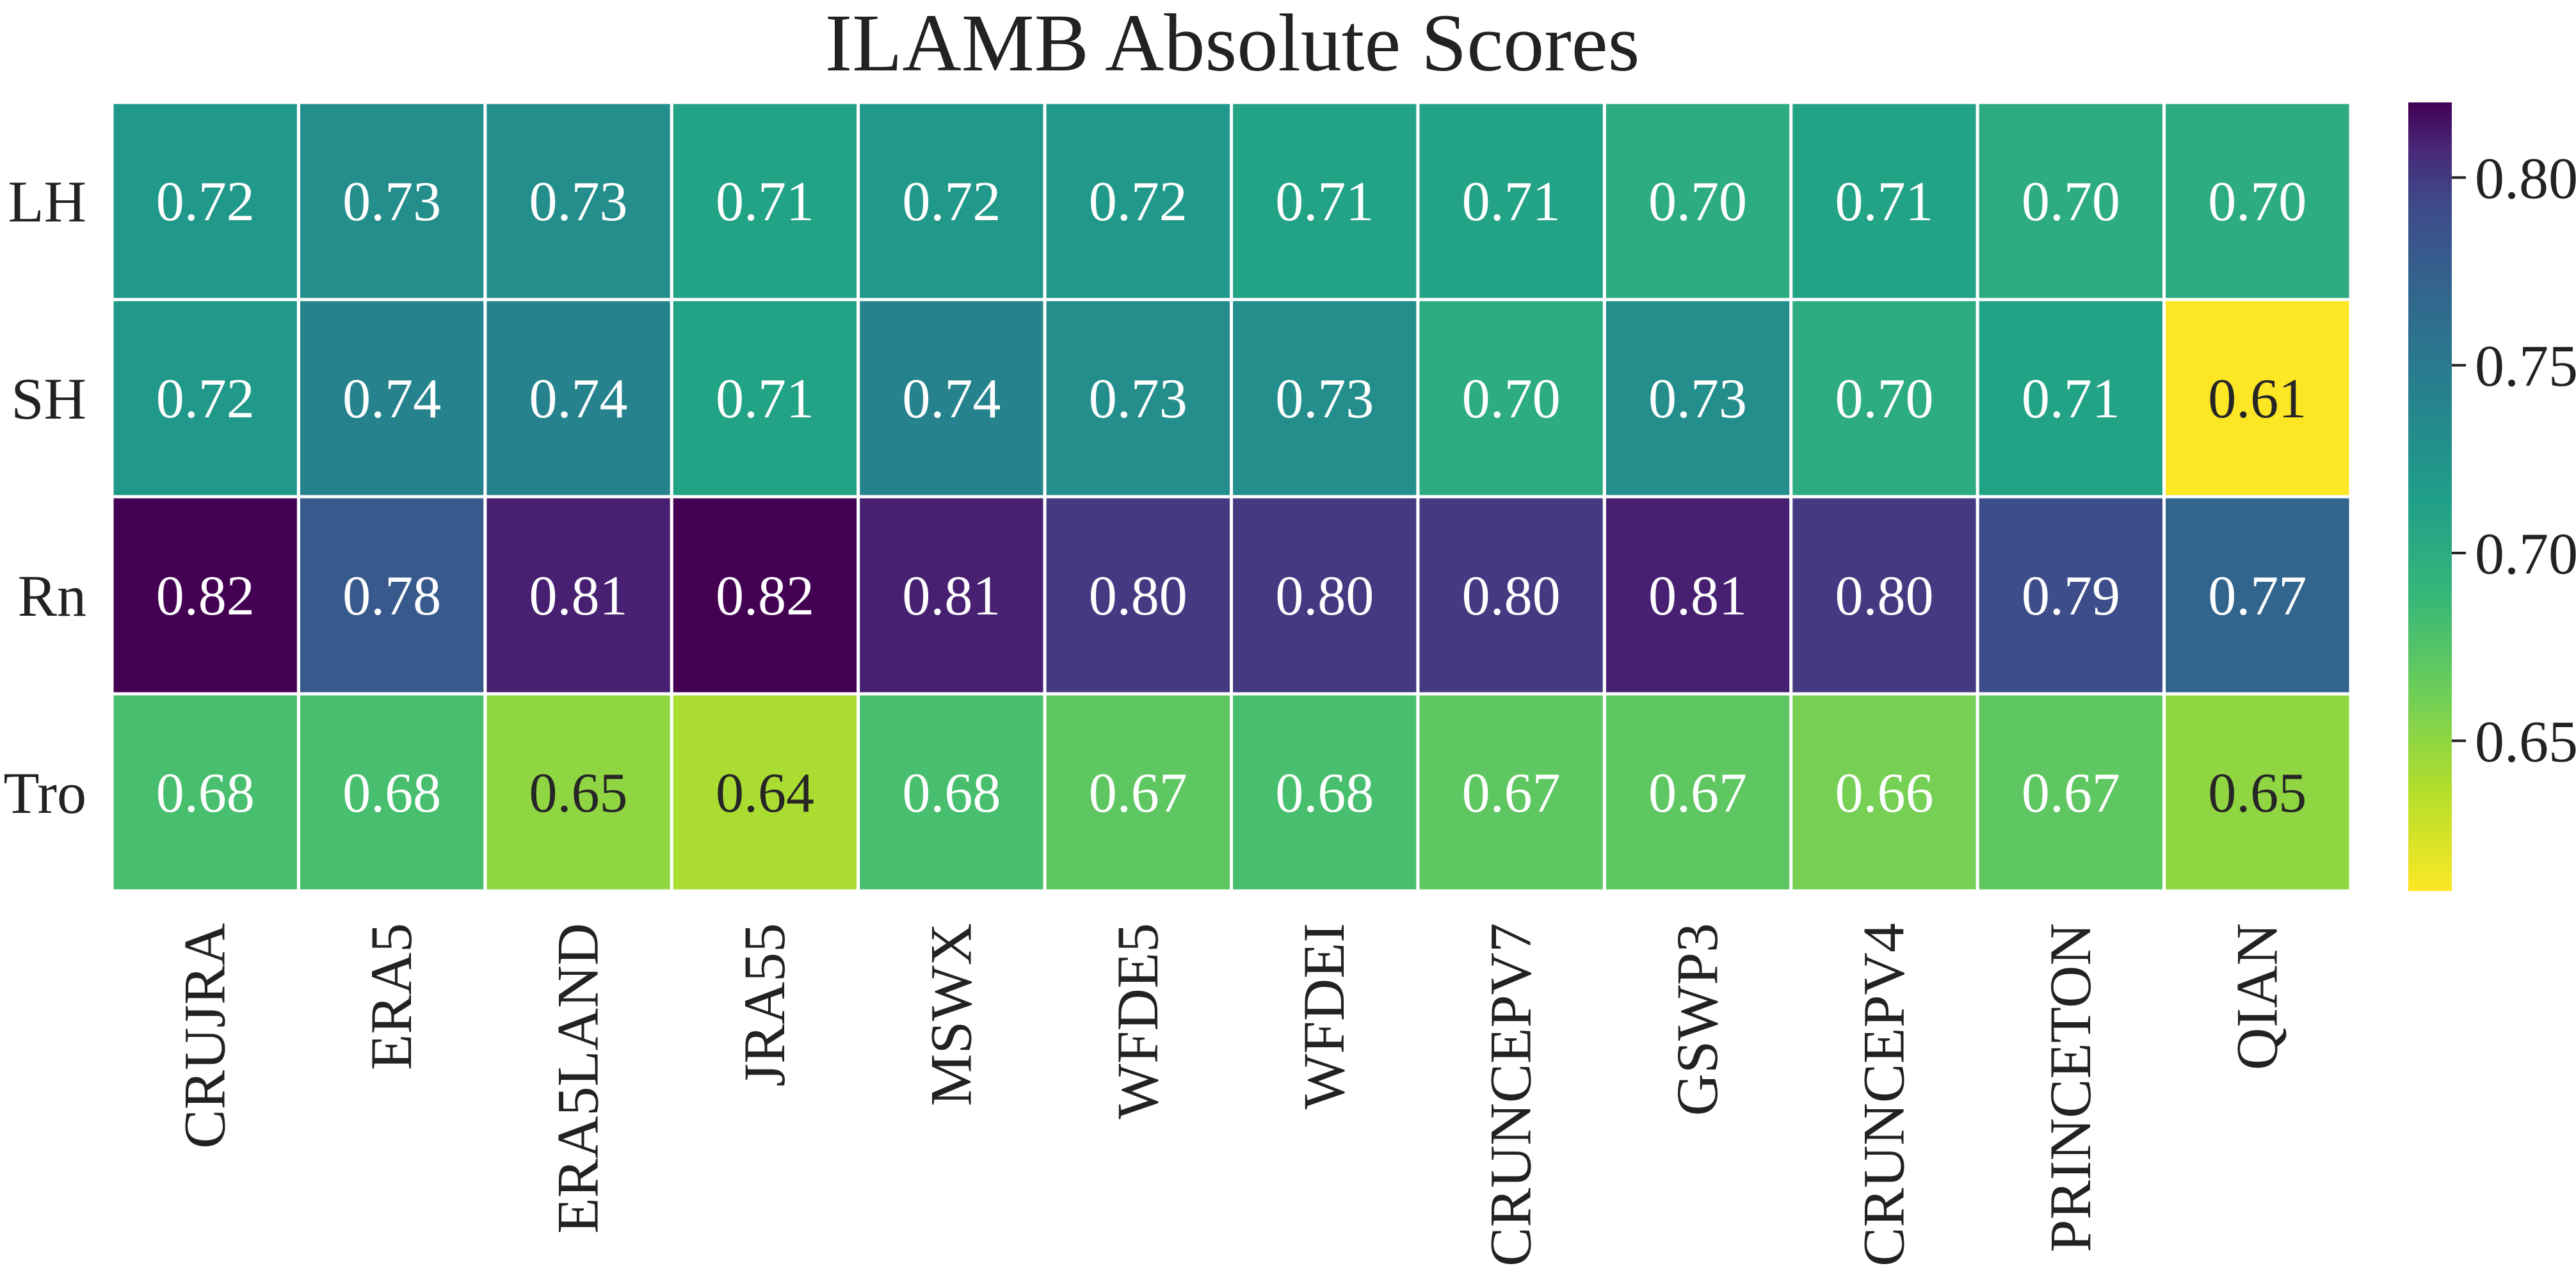 The width and height of the screenshot is (2576, 1275). What do you see at coordinates (1323, 1016) in the screenshot?
I see `x-tick-label: WFDEI` at bounding box center [1323, 1016].